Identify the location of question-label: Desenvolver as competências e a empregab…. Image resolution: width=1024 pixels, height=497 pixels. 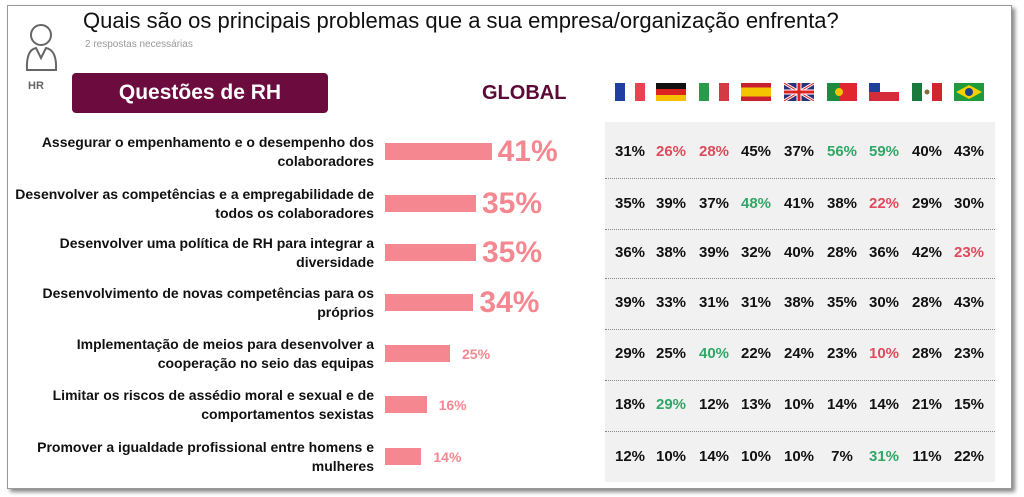
(194, 203).